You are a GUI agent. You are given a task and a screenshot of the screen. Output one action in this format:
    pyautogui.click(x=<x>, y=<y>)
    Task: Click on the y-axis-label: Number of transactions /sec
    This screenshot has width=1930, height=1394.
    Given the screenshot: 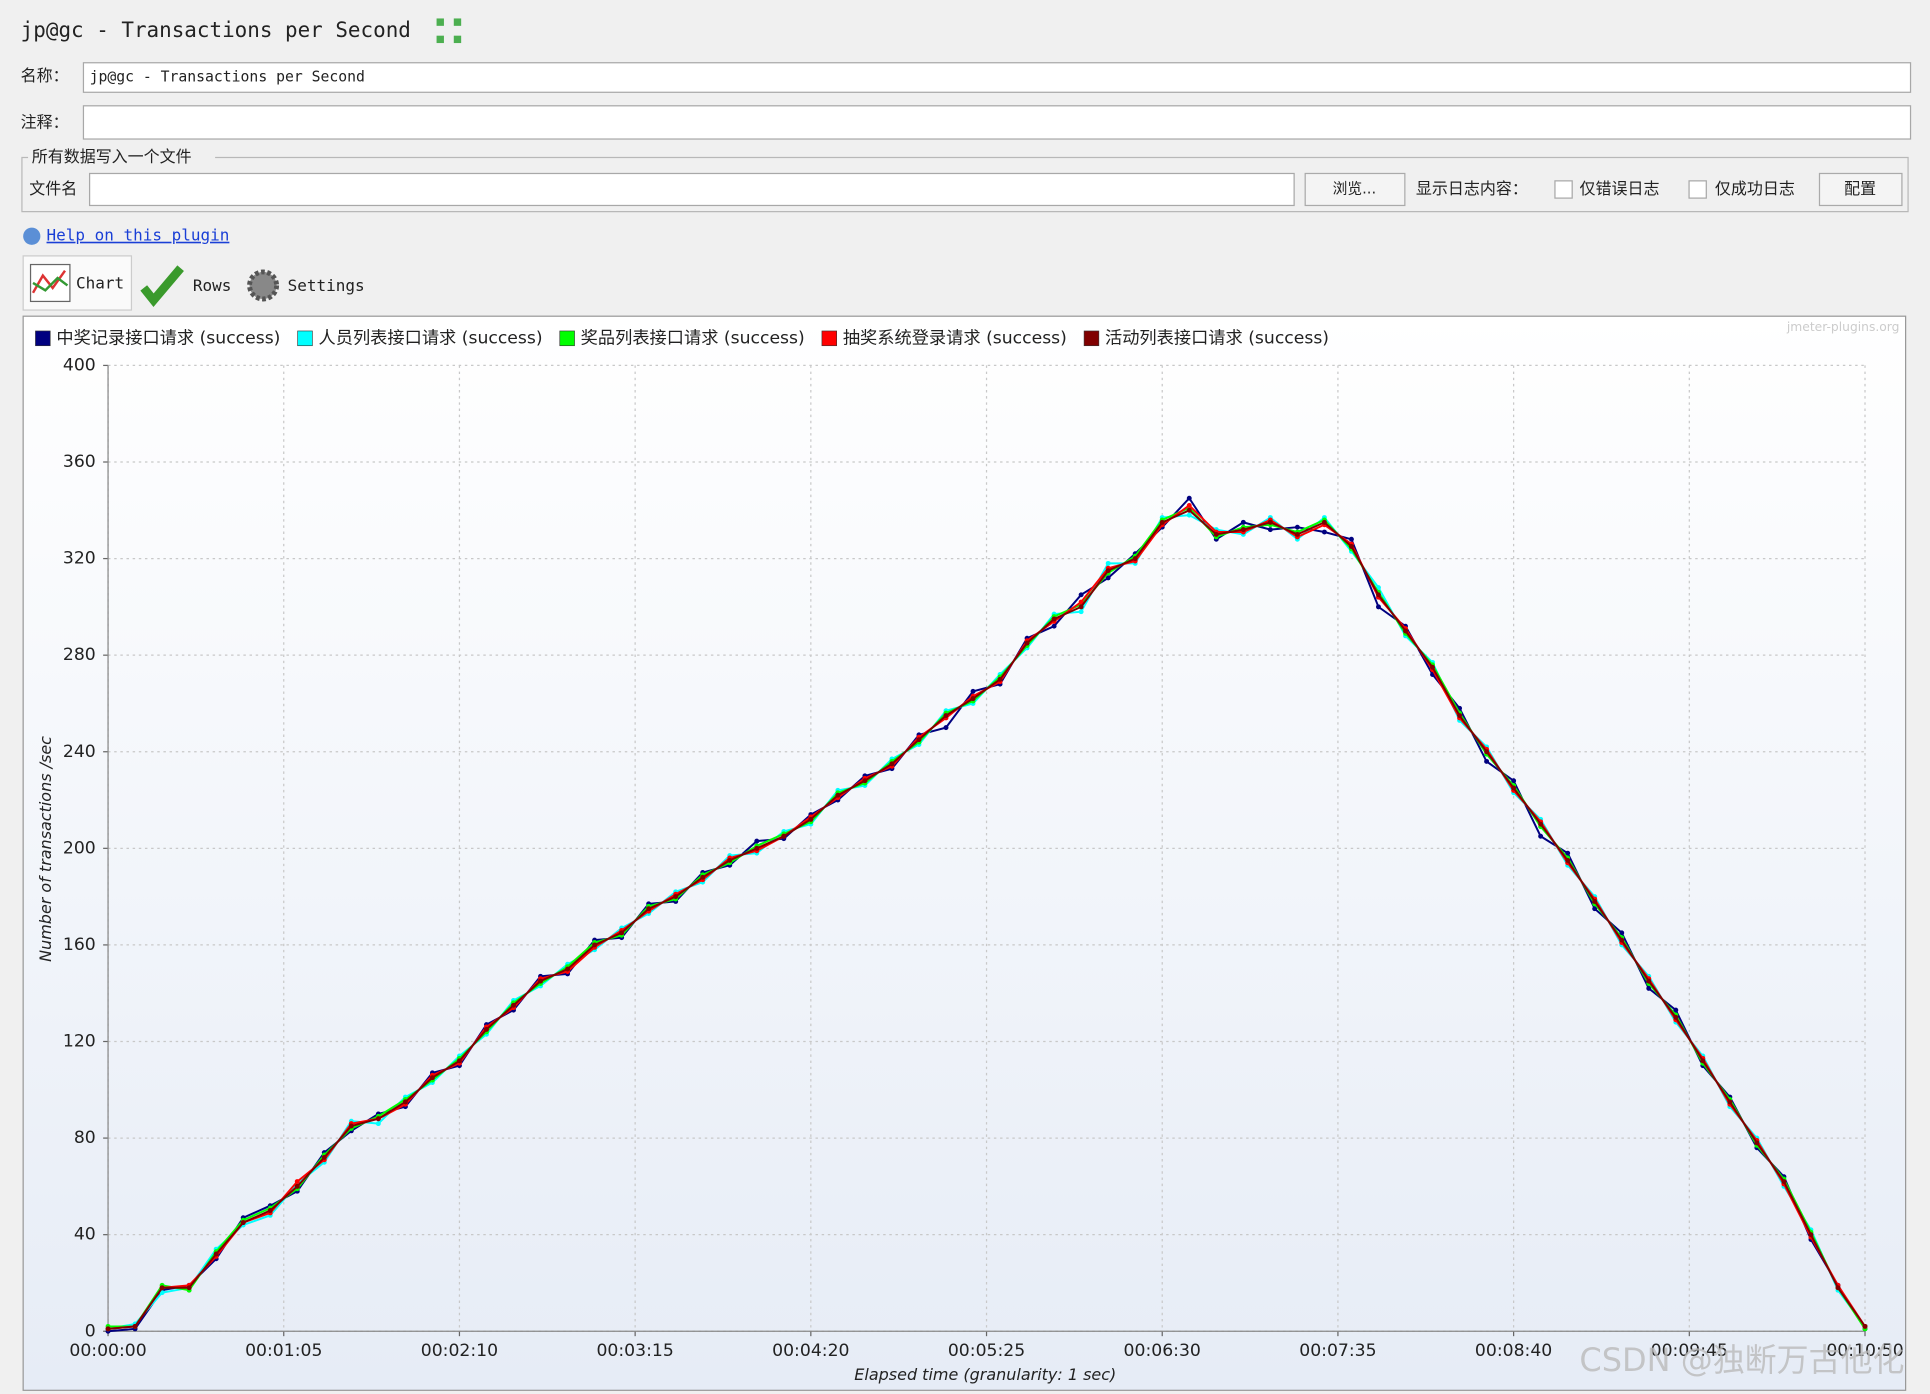 What is the action you would take?
    pyautogui.click(x=45, y=849)
    